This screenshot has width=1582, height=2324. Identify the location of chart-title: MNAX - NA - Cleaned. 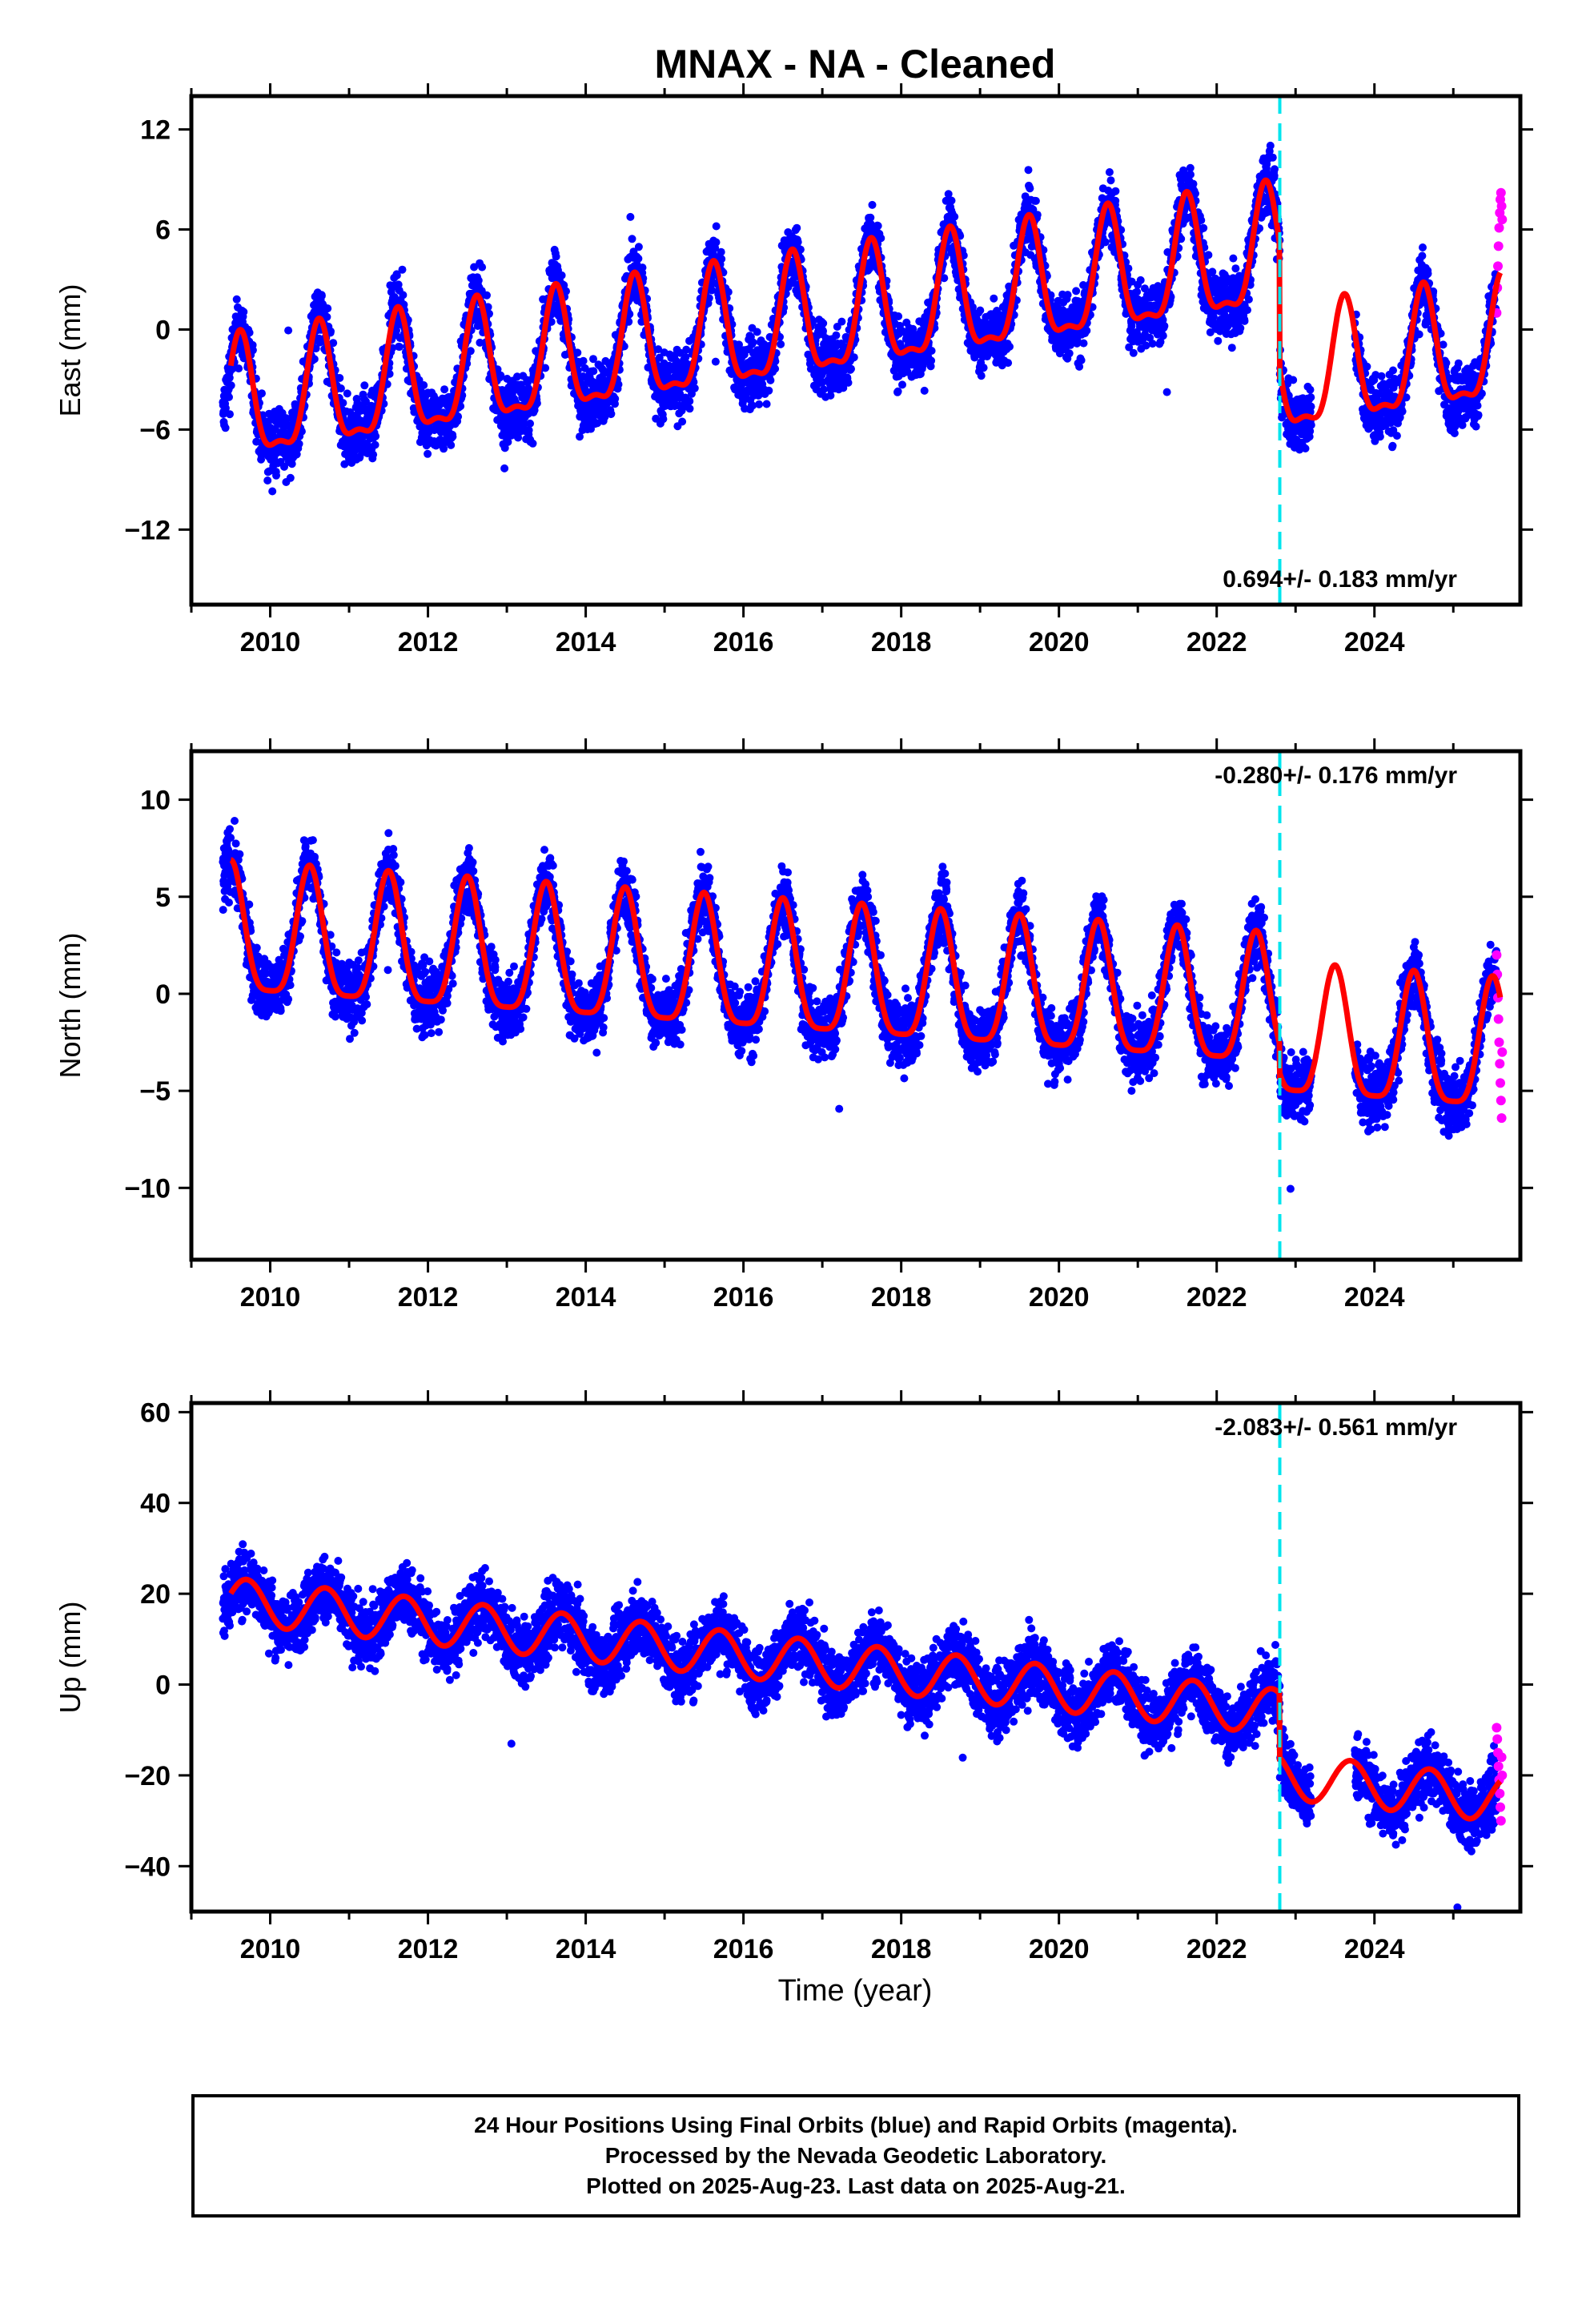
(855, 64).